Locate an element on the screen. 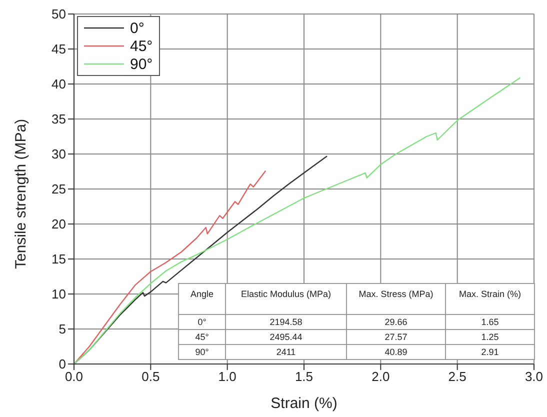 This screenshot has height=417, width=547. legend-label: 0° is located at coordinates (137, 28).